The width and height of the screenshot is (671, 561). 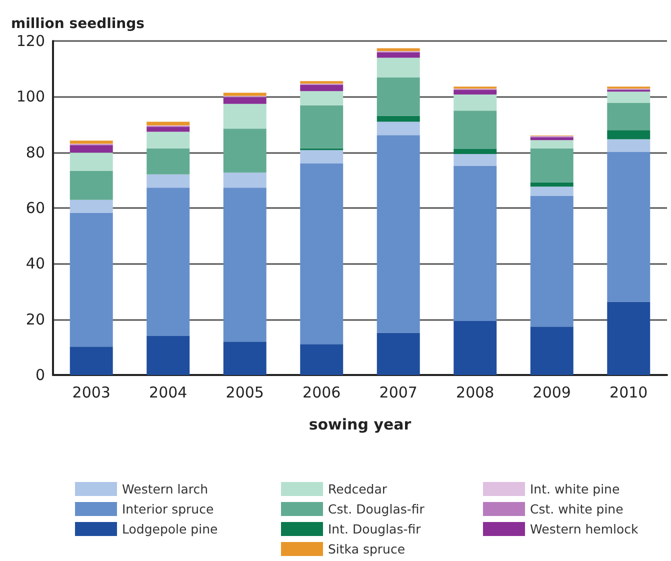 What do you see at coordinates (168, 393) in the screenshot?
I see `x-tick-label: 2004` at bounding box center [168, 393].